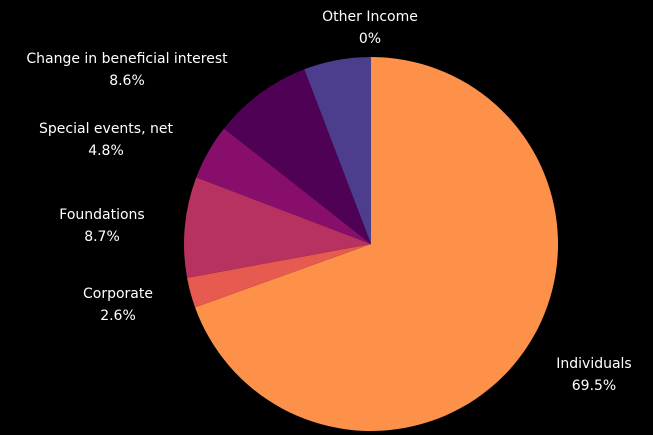 This screenshot has height=435, width=653. What do you see at coordinates (118, 316) in the screenshot?
I see `slice-value-corporate: 2.6%` at bounding box center [118, 316].